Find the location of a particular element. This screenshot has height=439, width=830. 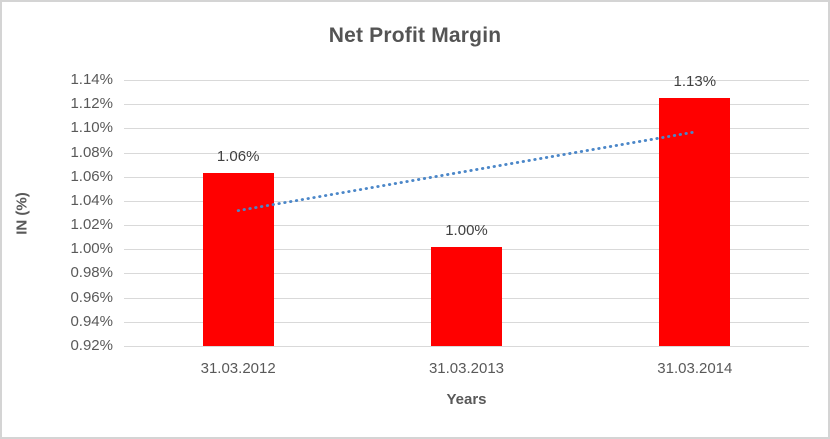

y-tick-label: 0.92% is located at coordinates (91, 345).